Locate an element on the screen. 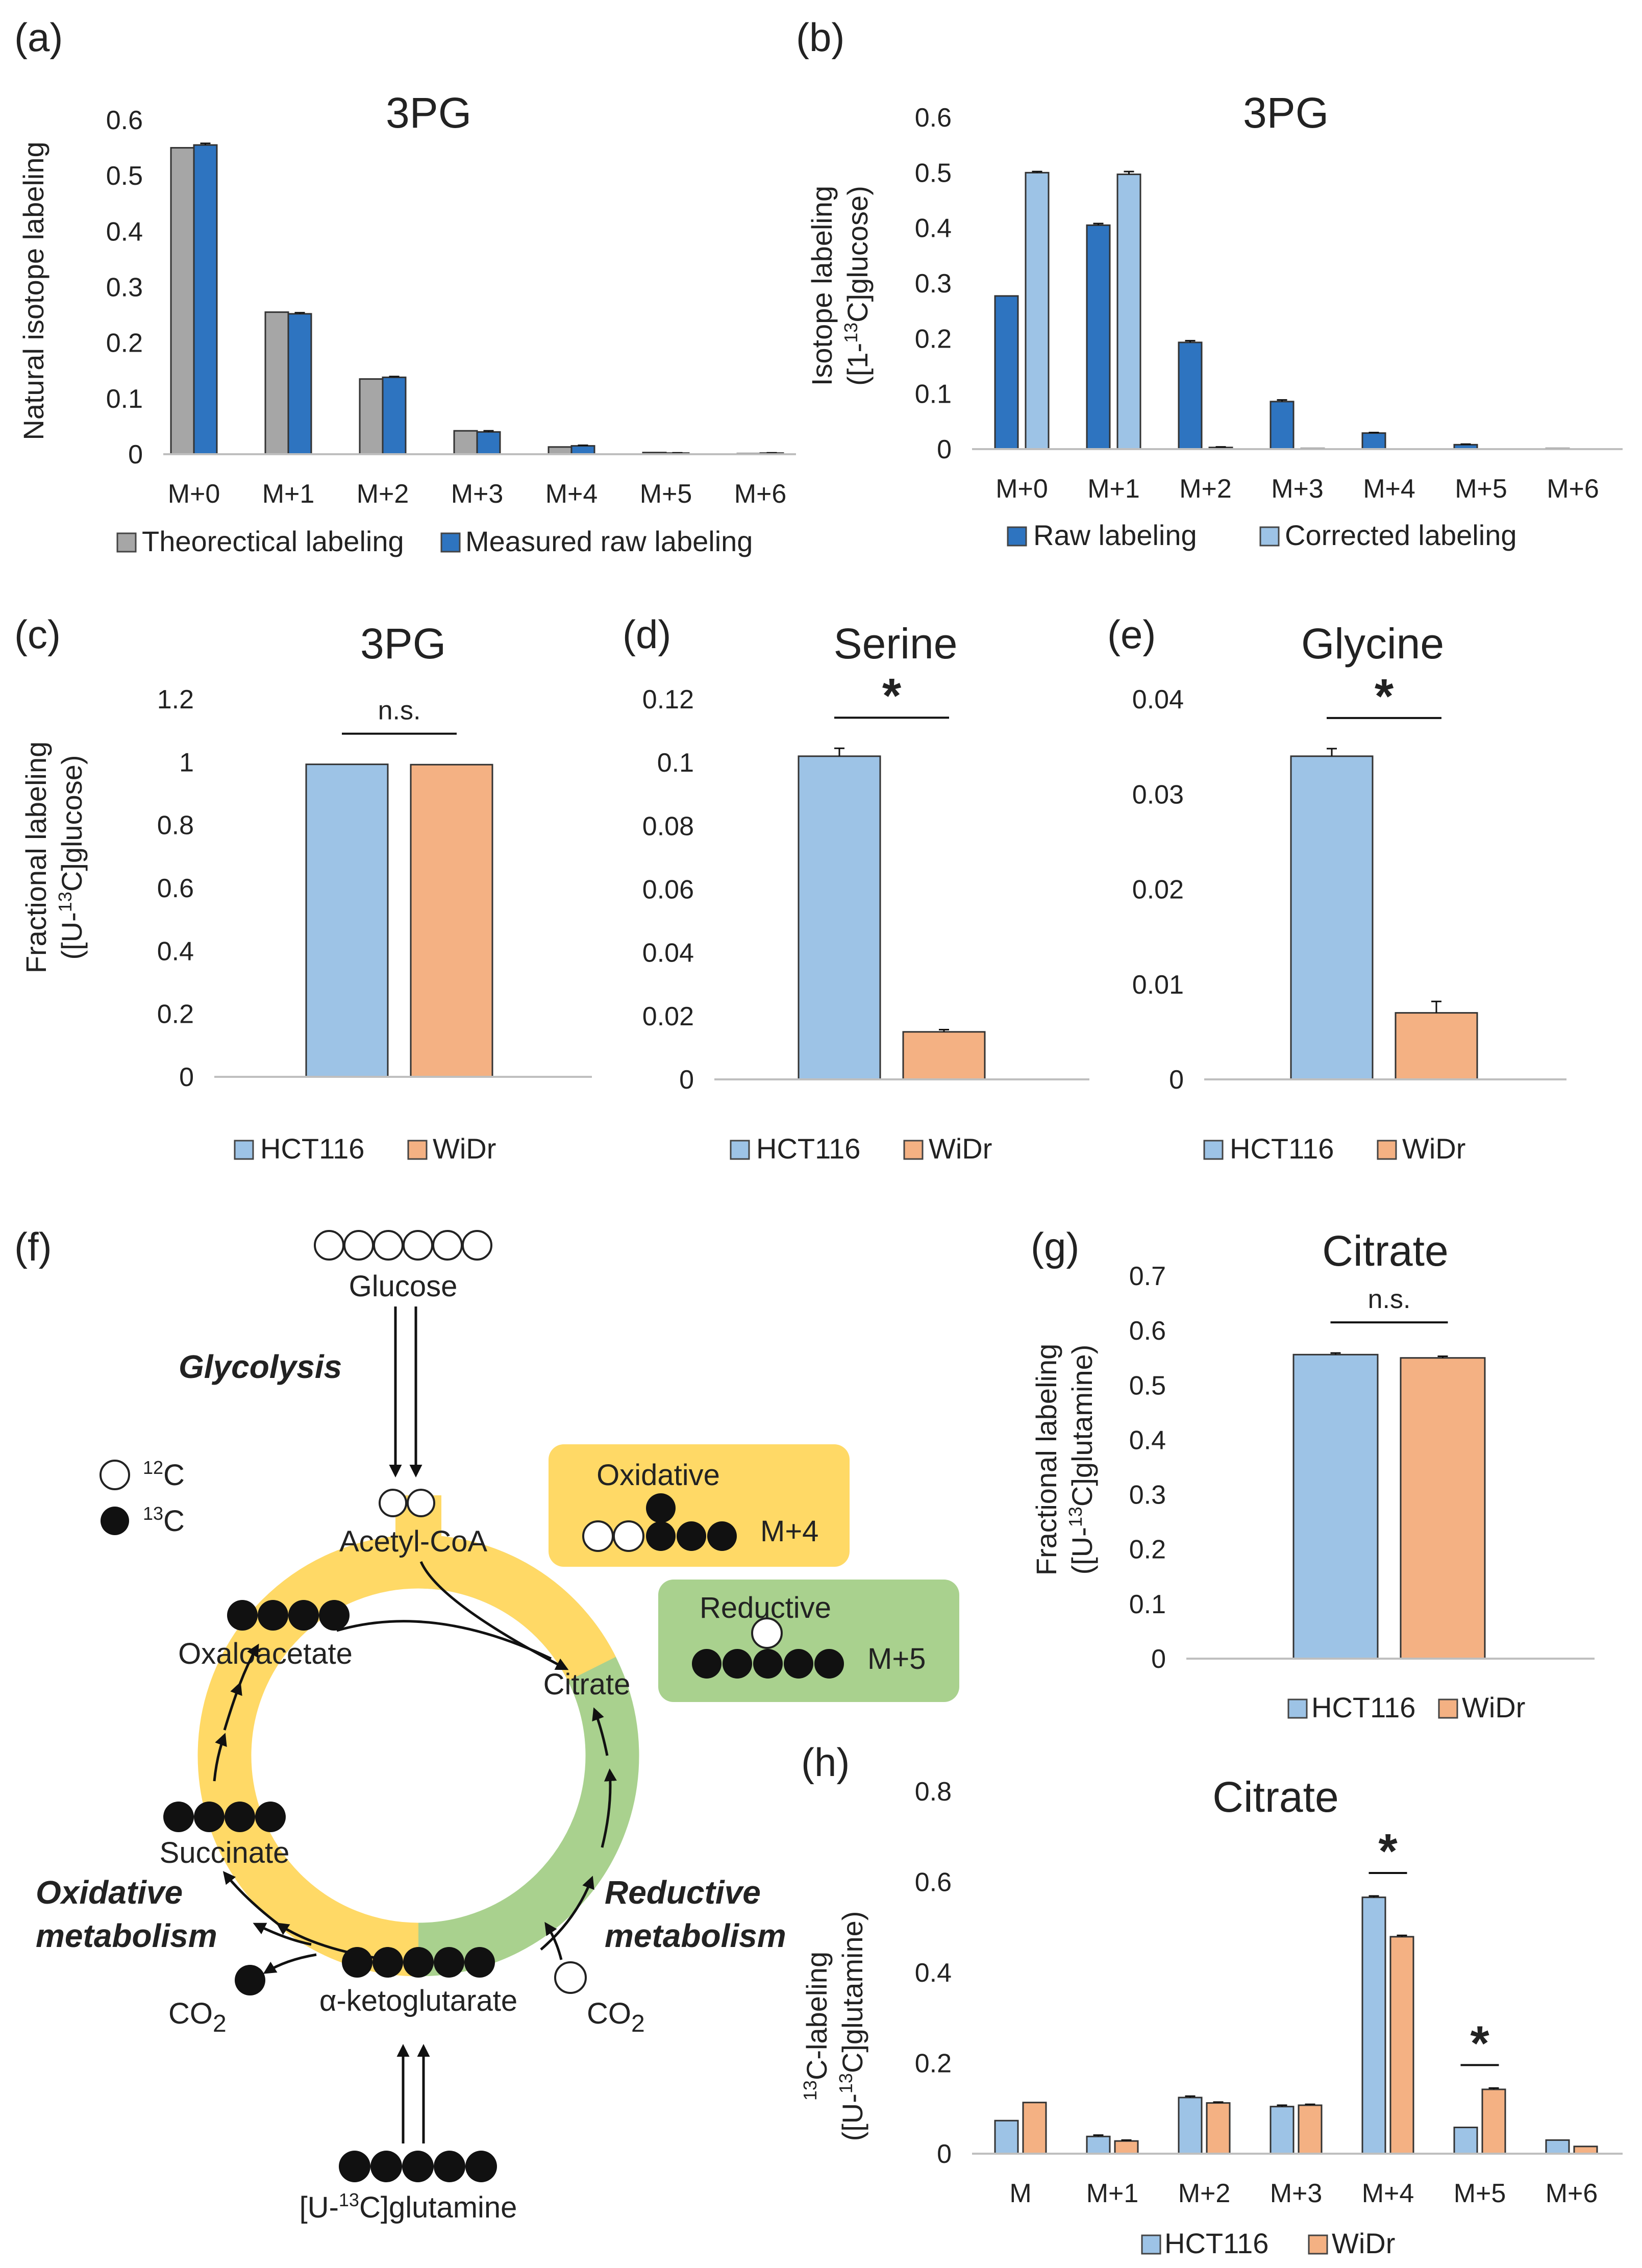  legend-swatch-measured is located at coordinates (450, 542).